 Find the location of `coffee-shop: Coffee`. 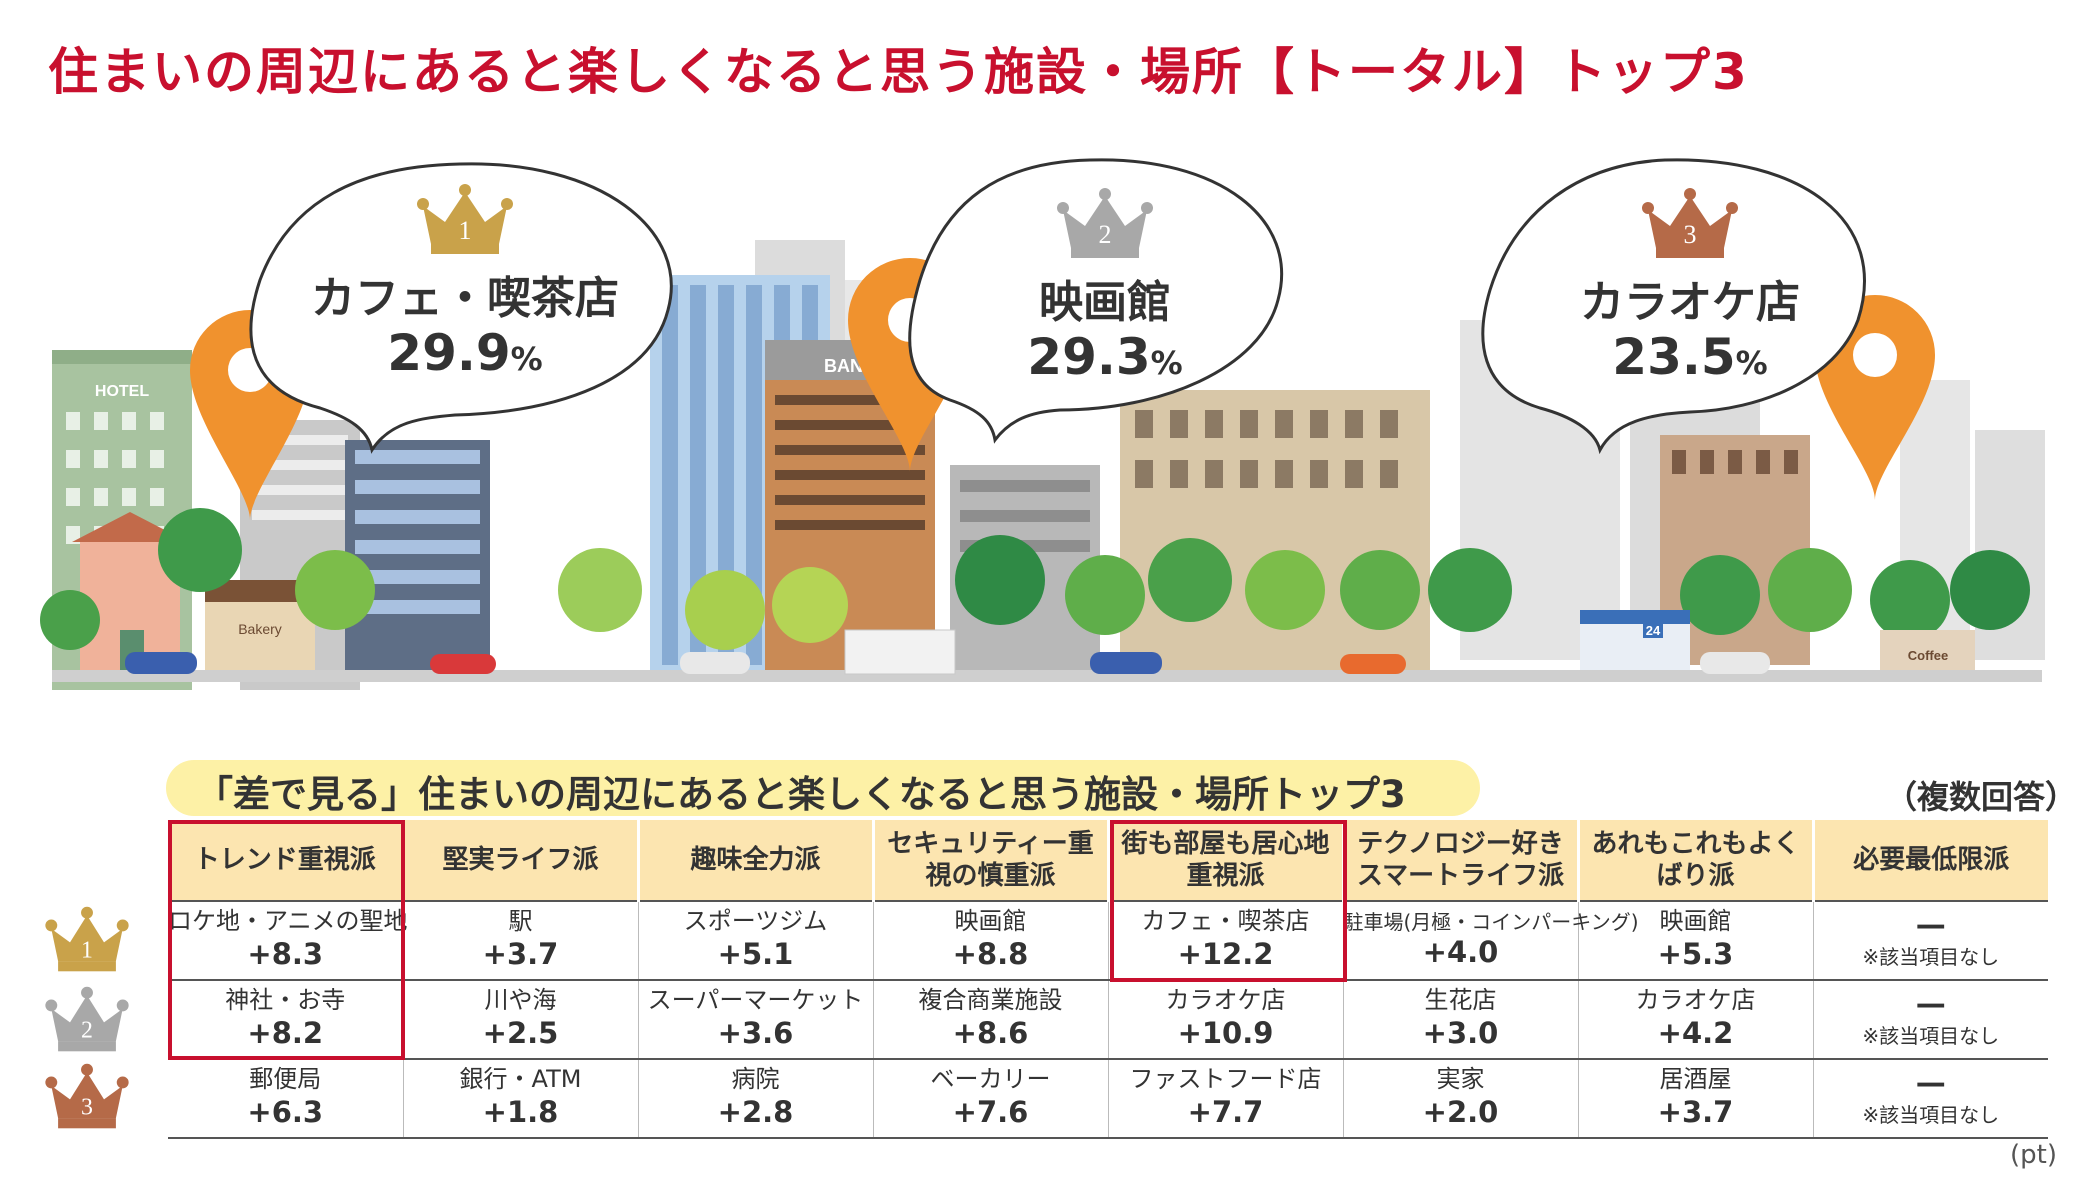

coffee-shop: Coffee is located at coordinates (1927, 652).